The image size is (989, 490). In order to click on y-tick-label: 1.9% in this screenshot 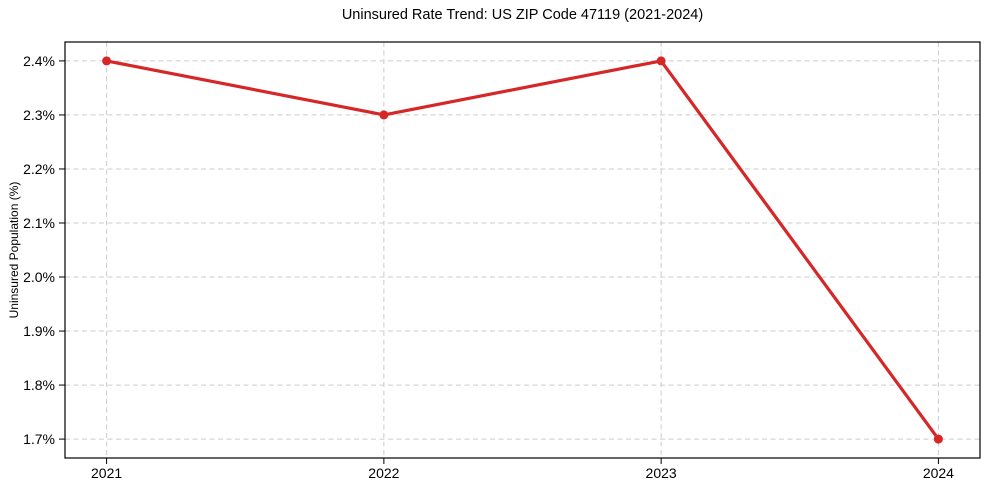, I will do `click(39, 331)`.